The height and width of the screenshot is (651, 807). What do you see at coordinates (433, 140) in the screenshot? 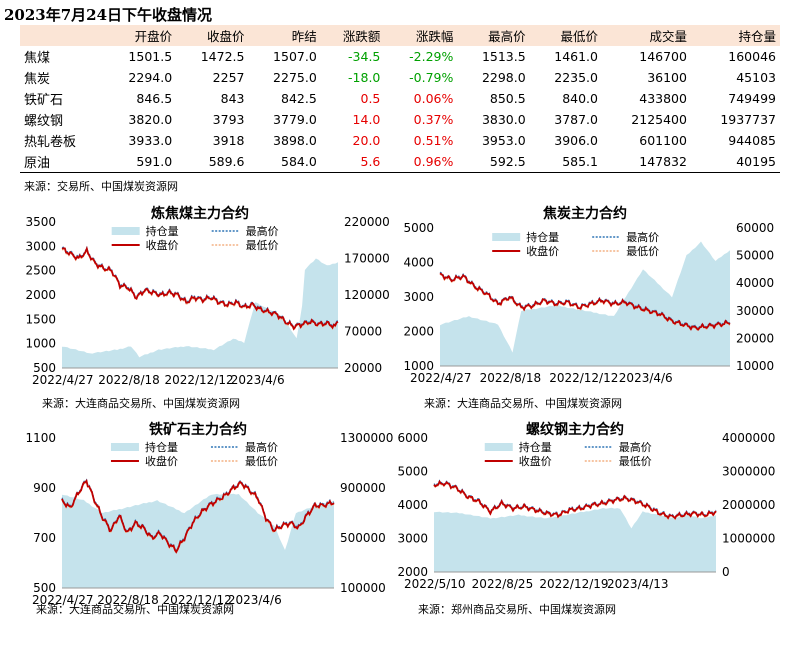
I see `table-cell: 0.51%` at bounding box center [433, 140].